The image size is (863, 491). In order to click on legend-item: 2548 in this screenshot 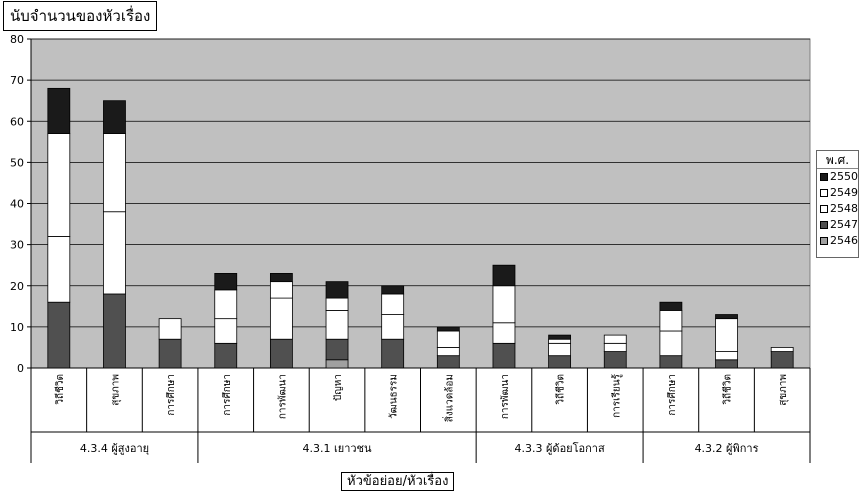, I will do `click(837, 209)`.